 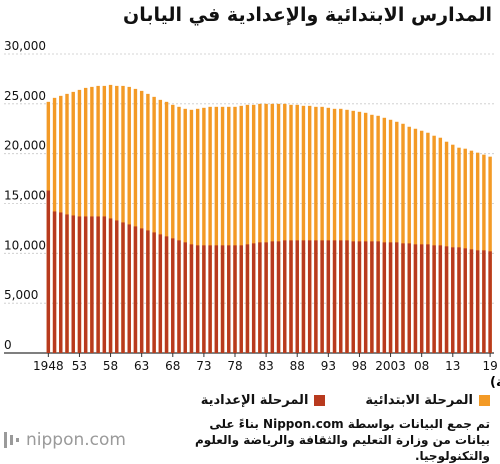 What do you see at coordinates (254, 400) in the screenshot?
I see `legend-label-secondary: المرحلة الإعدادية` at bounding box center [254, 400].